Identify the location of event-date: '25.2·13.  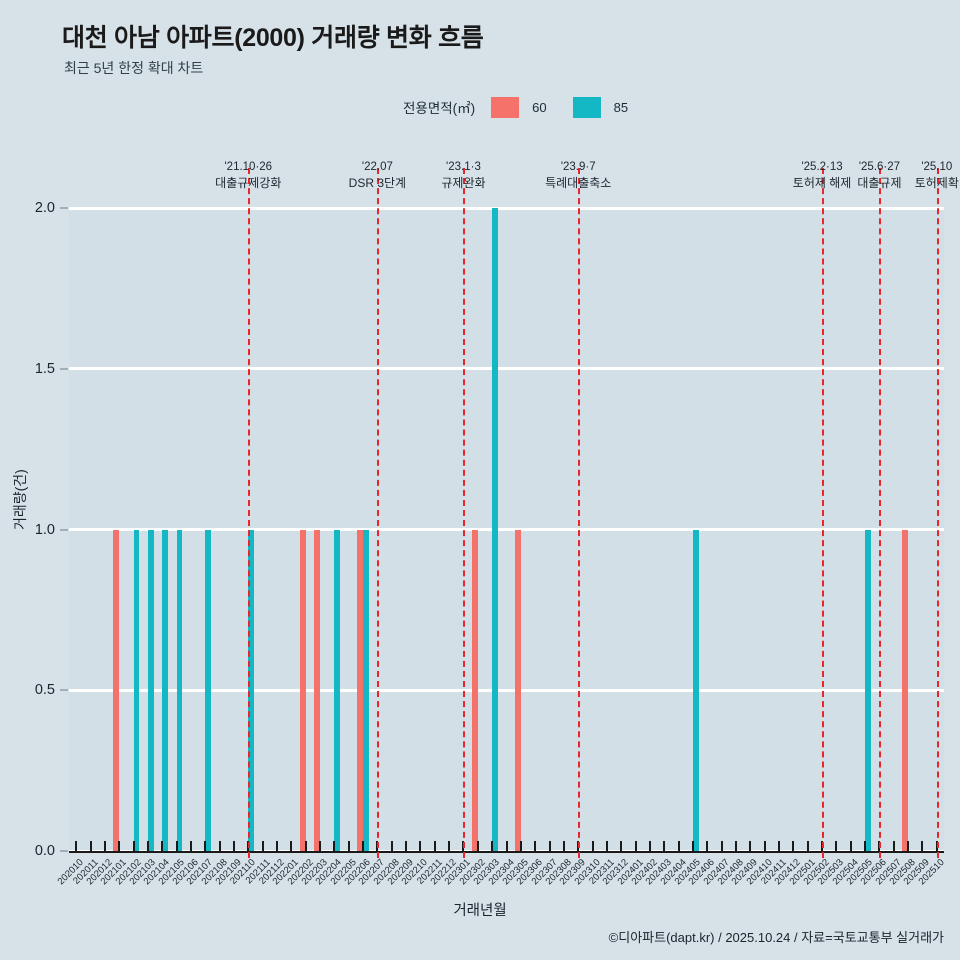
(822, 167).